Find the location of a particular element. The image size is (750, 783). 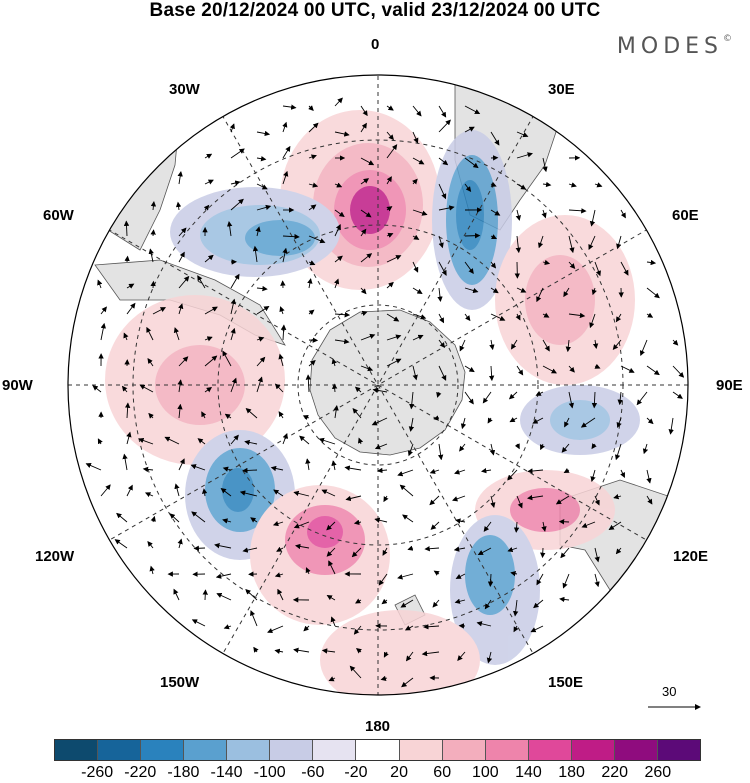

anomaly-pos-110eb is located at coordinates (545, 510).